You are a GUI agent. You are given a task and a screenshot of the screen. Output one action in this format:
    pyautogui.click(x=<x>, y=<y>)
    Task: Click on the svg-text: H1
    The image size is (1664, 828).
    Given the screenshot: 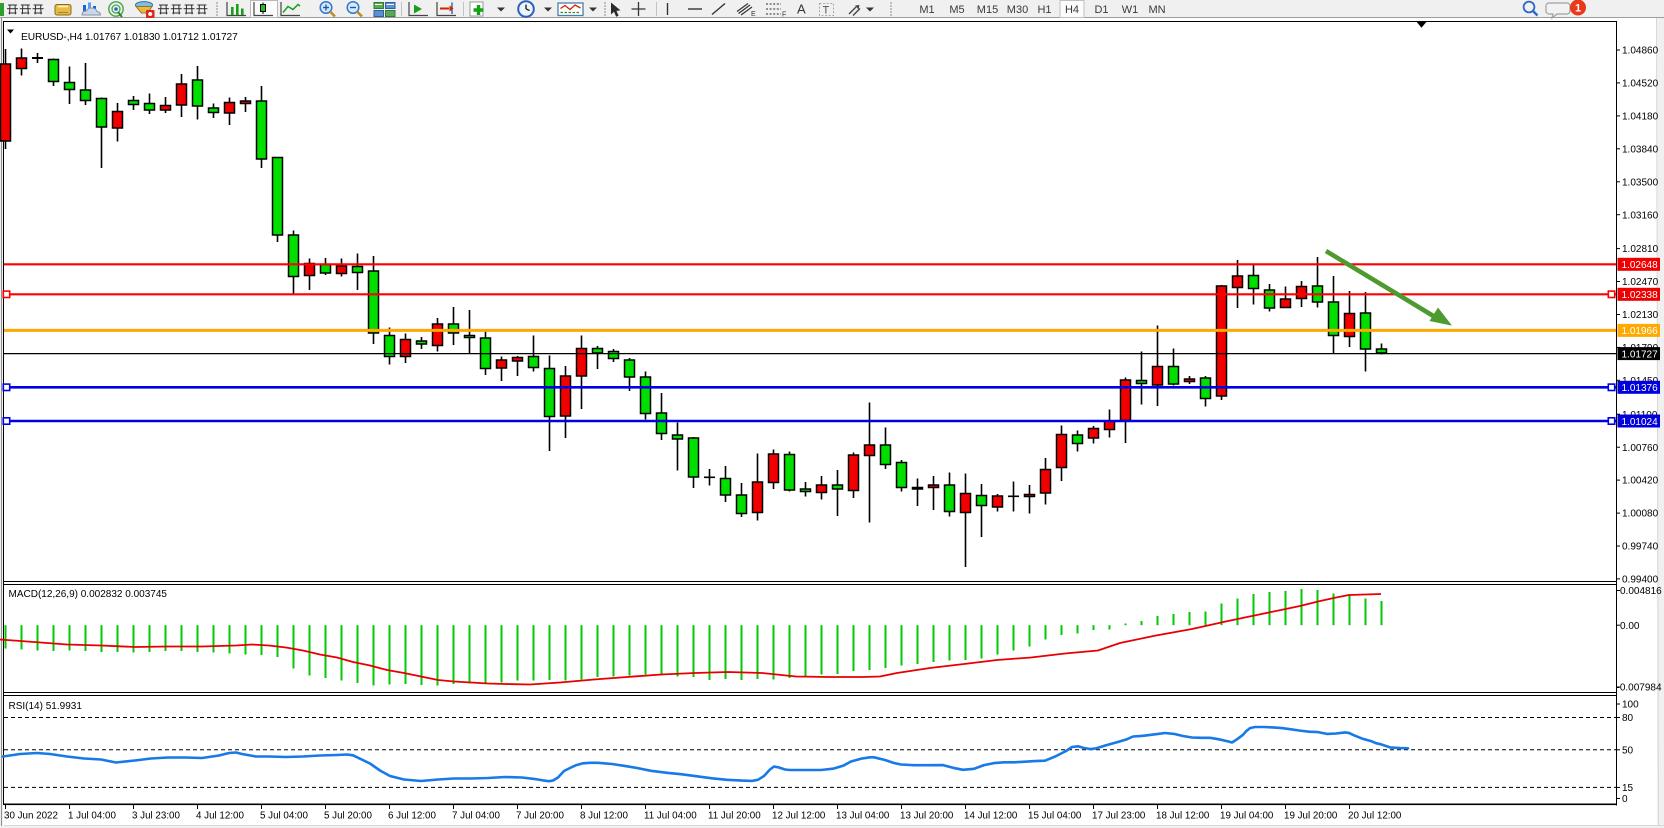 What is the action you would take?
    pyautogui.click(x=1044, y=10)
    